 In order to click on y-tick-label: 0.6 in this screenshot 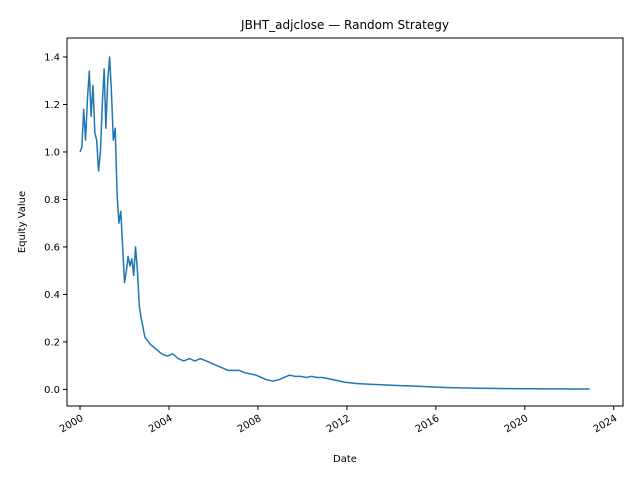, I will do `click(52, 247)`.